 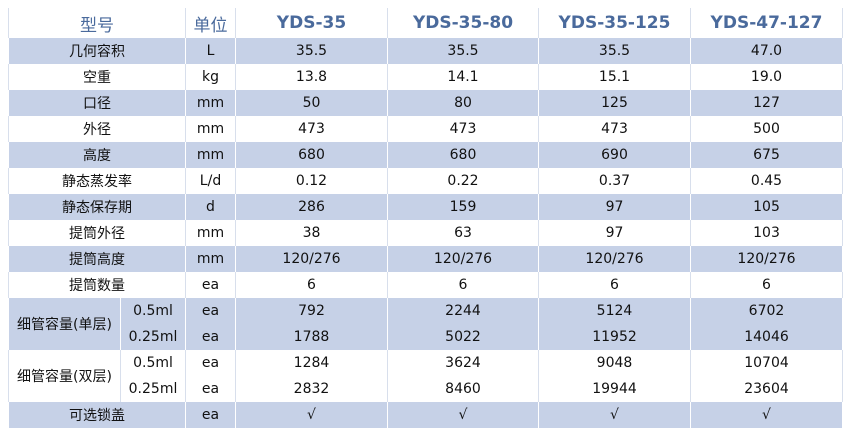 I want to click on value-cell: 19944, so click(x=614, y=389).